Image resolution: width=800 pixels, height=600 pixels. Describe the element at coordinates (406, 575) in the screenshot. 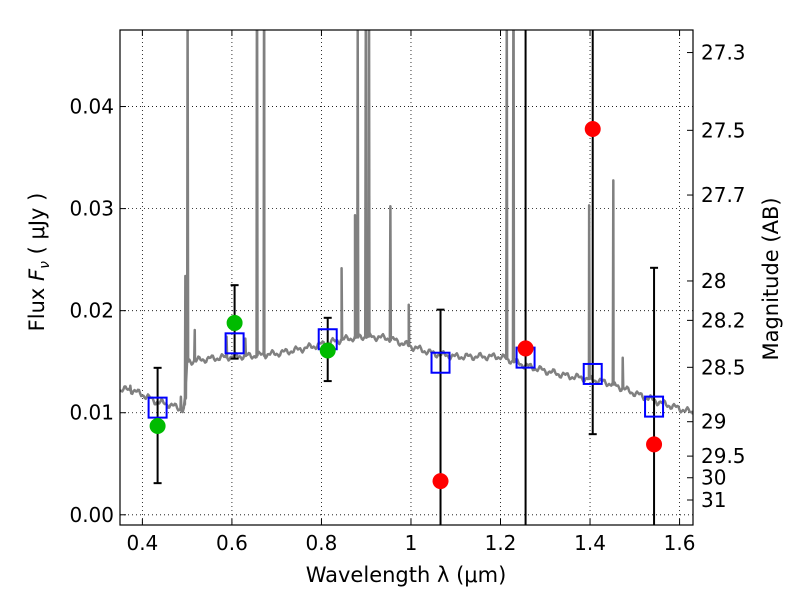

I see `x-axis-label: Wavelength λ (μm)` at that location.